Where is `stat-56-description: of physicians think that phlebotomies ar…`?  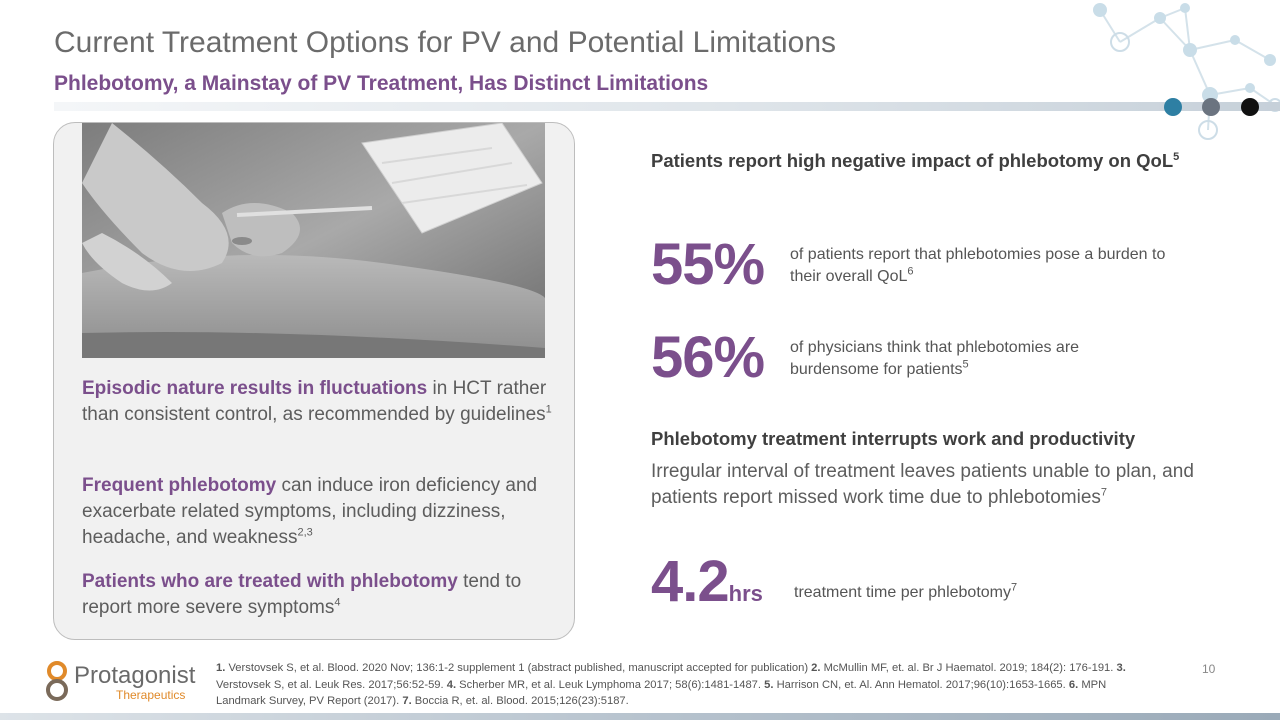 stat-56-description: of physicians think that phlebotomies ar… is located at coordinates (980, 359).